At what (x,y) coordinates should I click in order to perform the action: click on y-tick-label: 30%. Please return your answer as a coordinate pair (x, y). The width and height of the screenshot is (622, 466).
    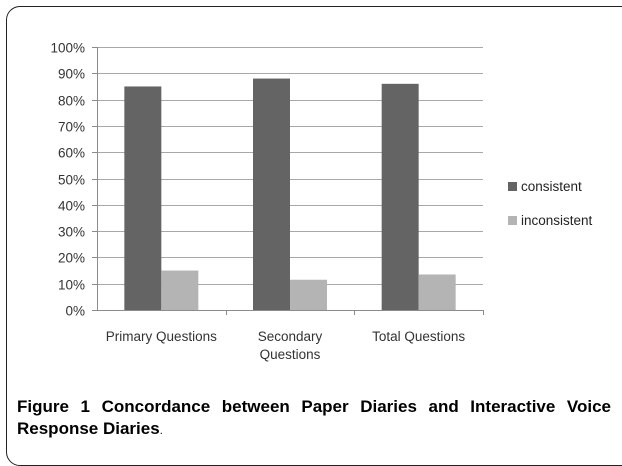
    Looking at the image, I should click on (71, 232).